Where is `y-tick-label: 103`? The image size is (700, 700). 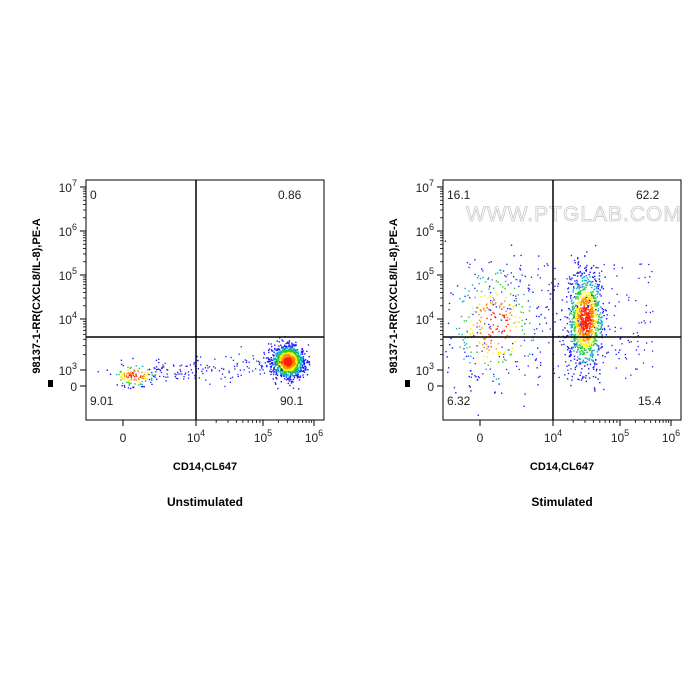 y-tick-label: 103 is located at coordinates (68, 369).